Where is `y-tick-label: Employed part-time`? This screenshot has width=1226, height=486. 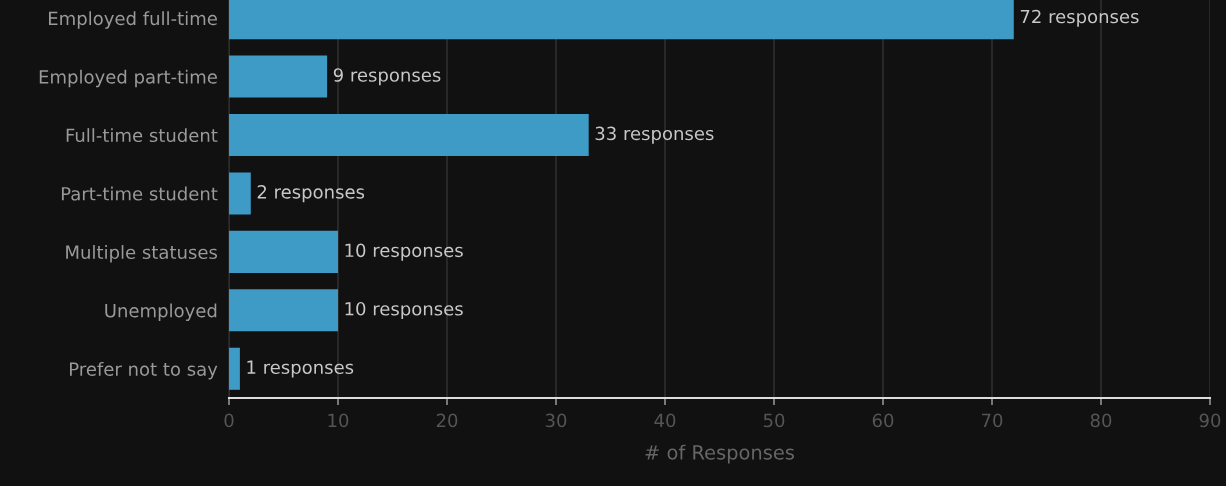 y-tick-label: Employed part-time is located at coordinates (128, 78).